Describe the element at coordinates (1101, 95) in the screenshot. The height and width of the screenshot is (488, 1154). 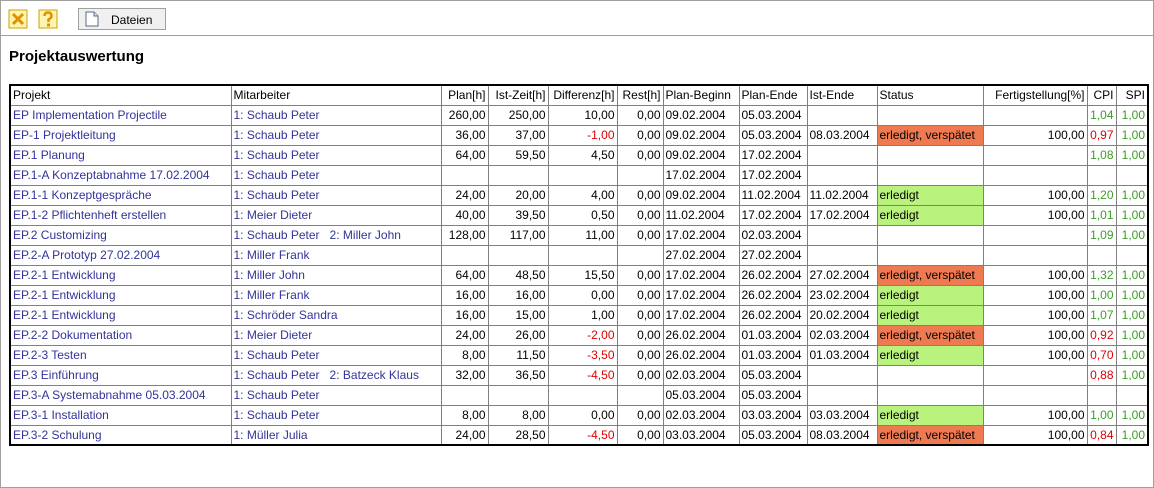
I see `column-header: CPI` at that location.